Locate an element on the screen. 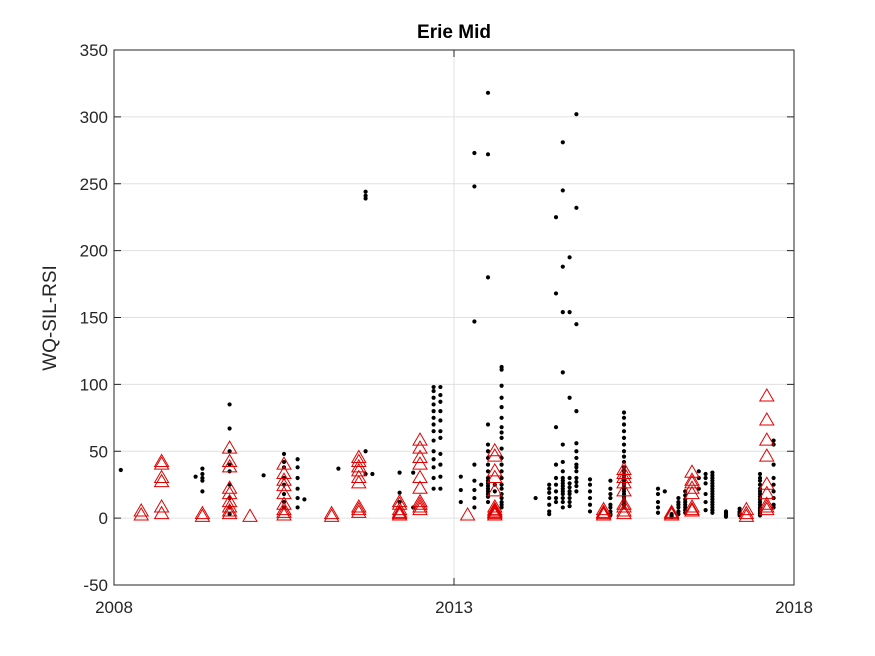  y-tick-label: 350 is located at coordinates (94, 50).